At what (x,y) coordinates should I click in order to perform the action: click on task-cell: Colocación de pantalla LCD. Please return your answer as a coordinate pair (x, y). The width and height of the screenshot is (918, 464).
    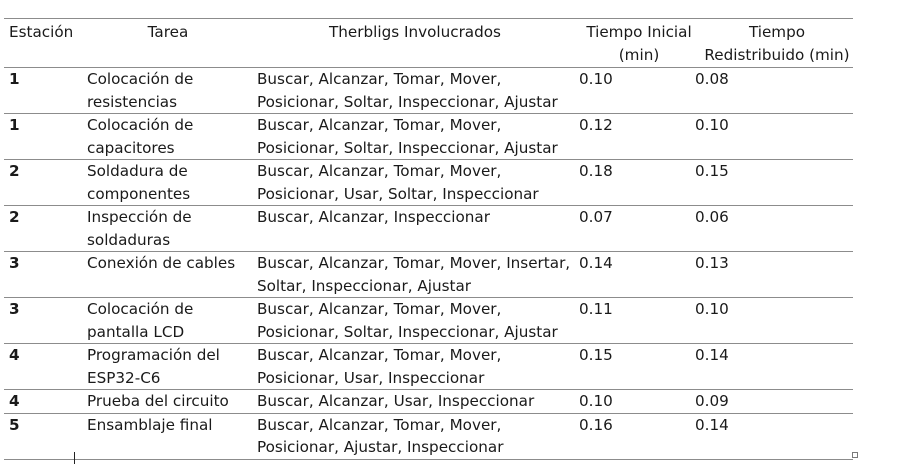
    Looking at the image, I should click on (140, 320).